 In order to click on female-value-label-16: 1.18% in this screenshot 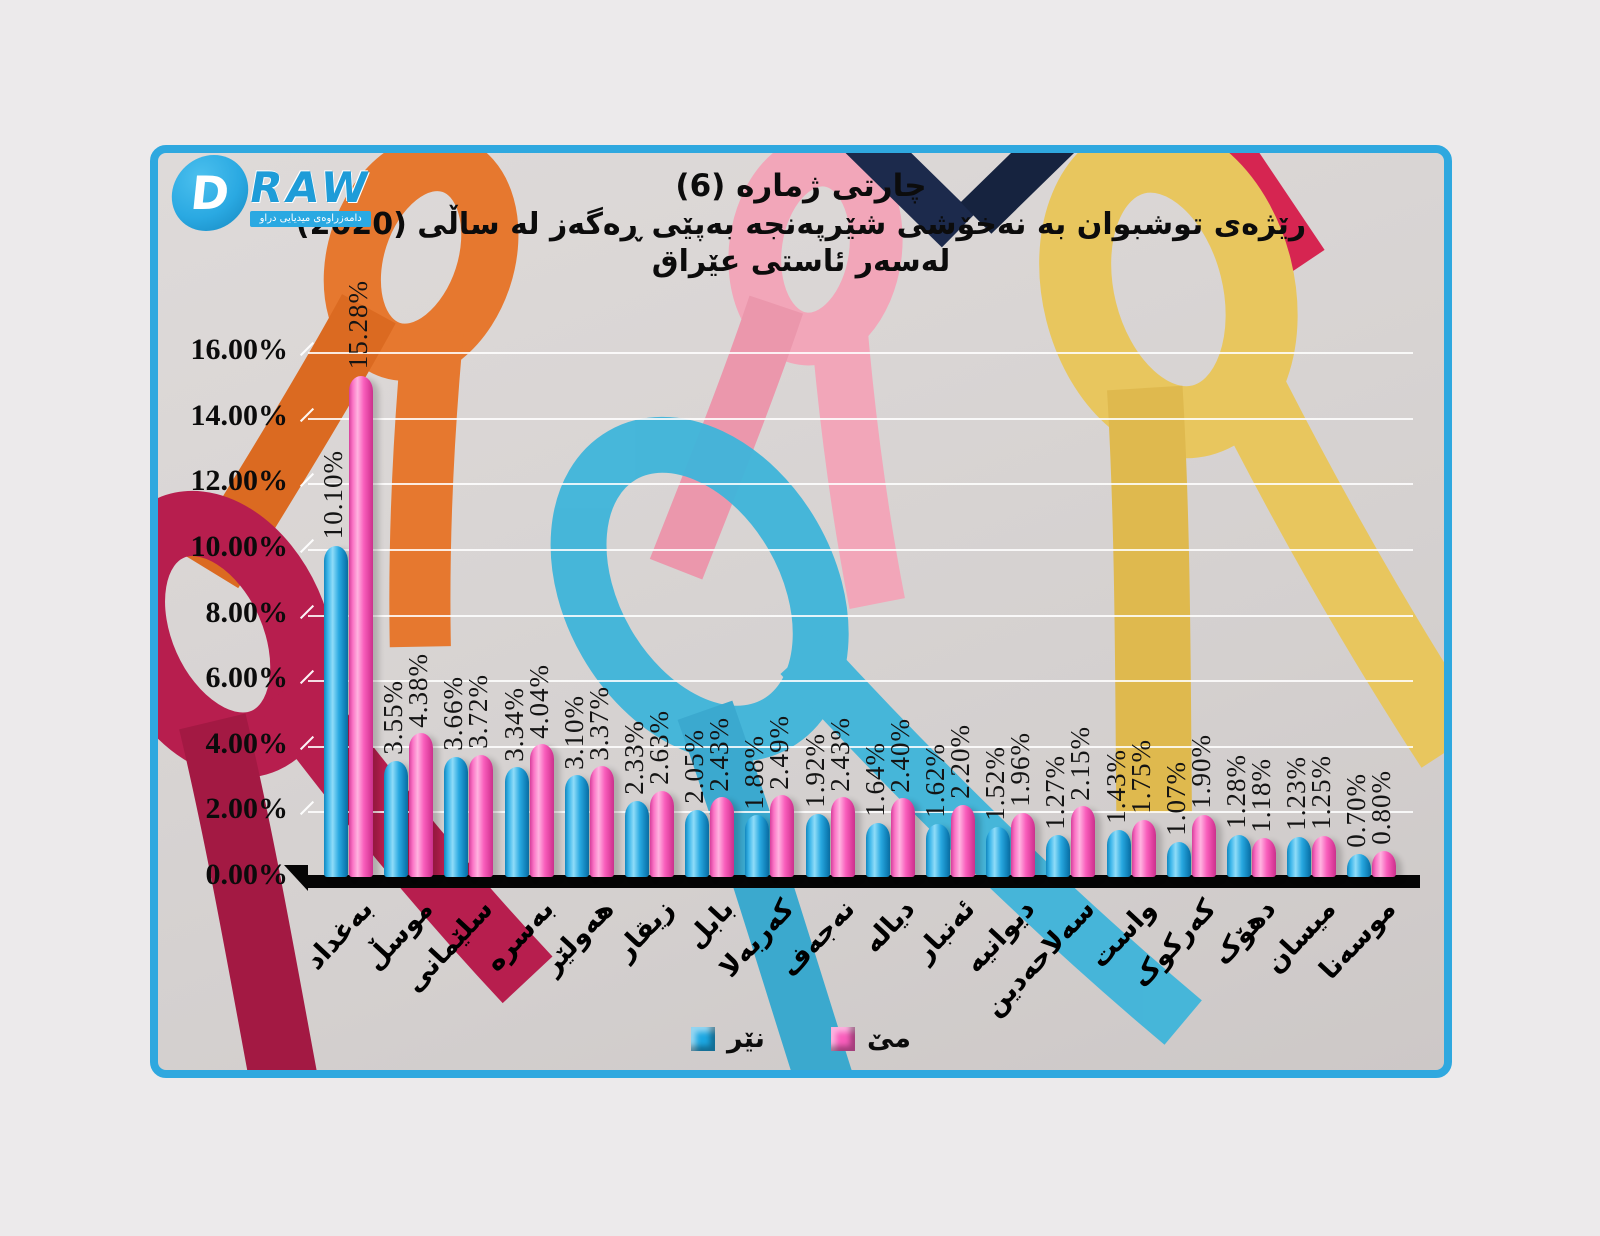, I will do `click(1261, 795)`.